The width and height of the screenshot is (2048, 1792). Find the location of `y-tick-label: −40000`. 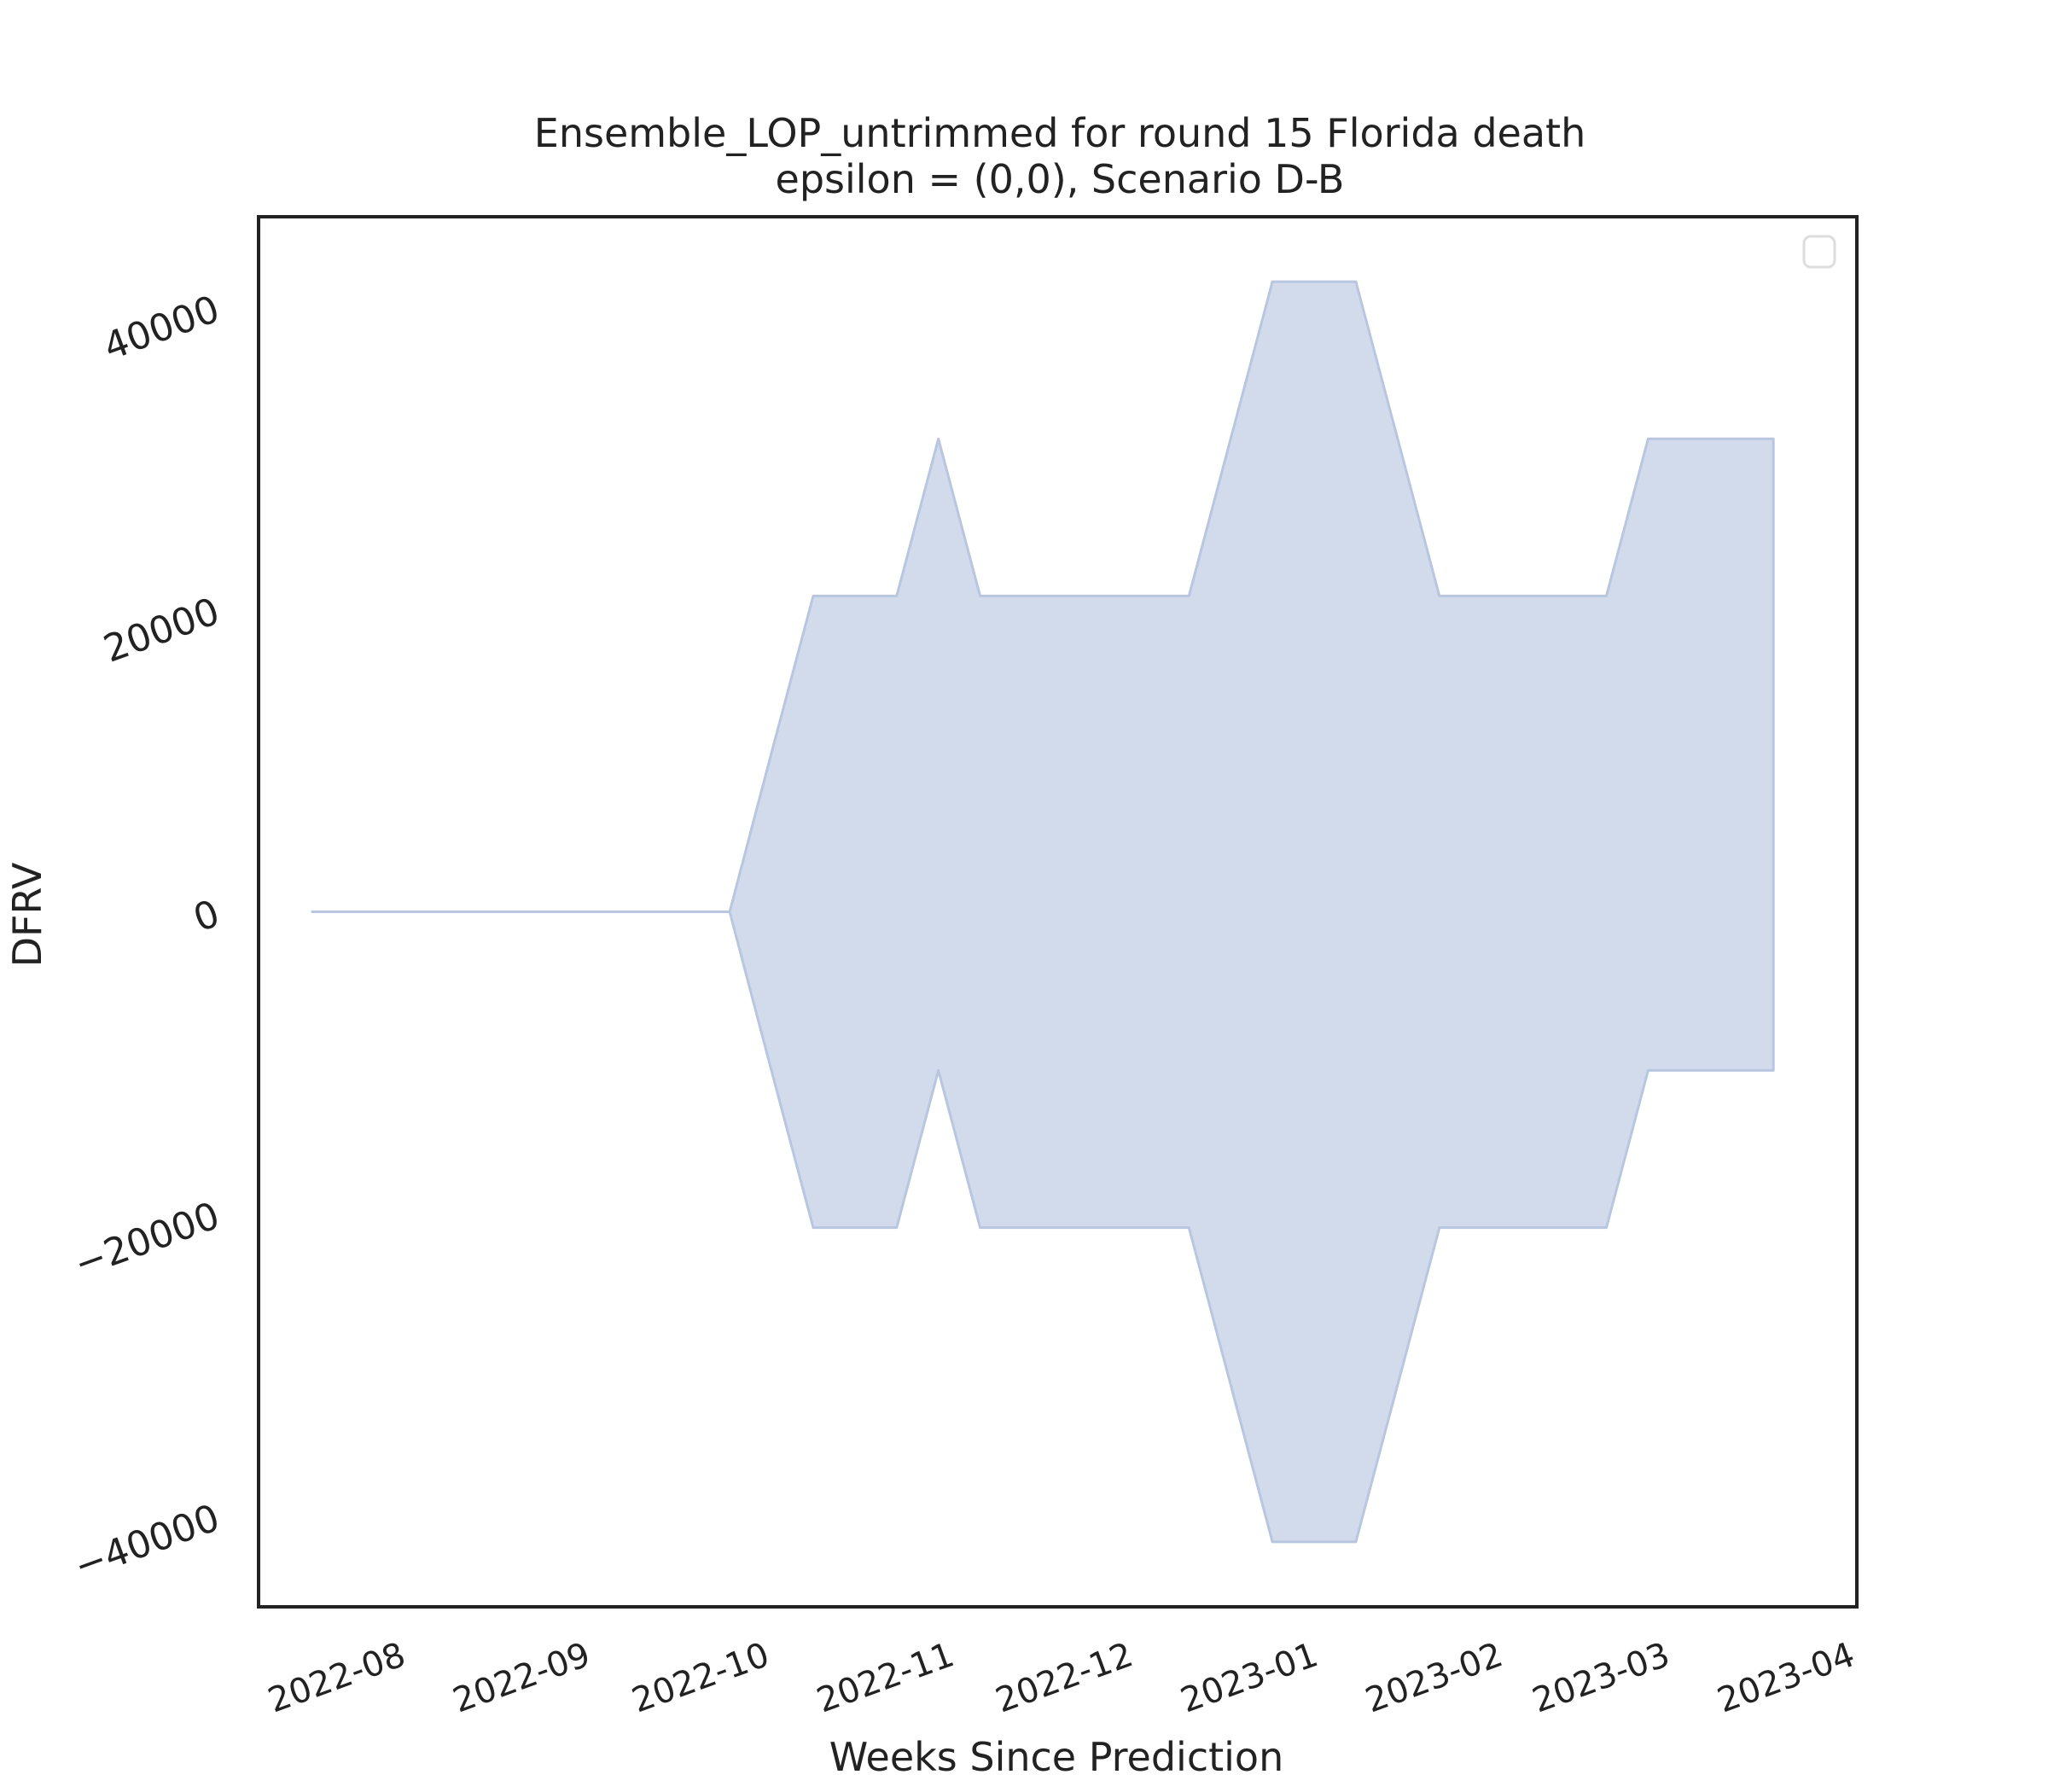

y-tick-label: −40000 is located at coordinates (146, 1542).